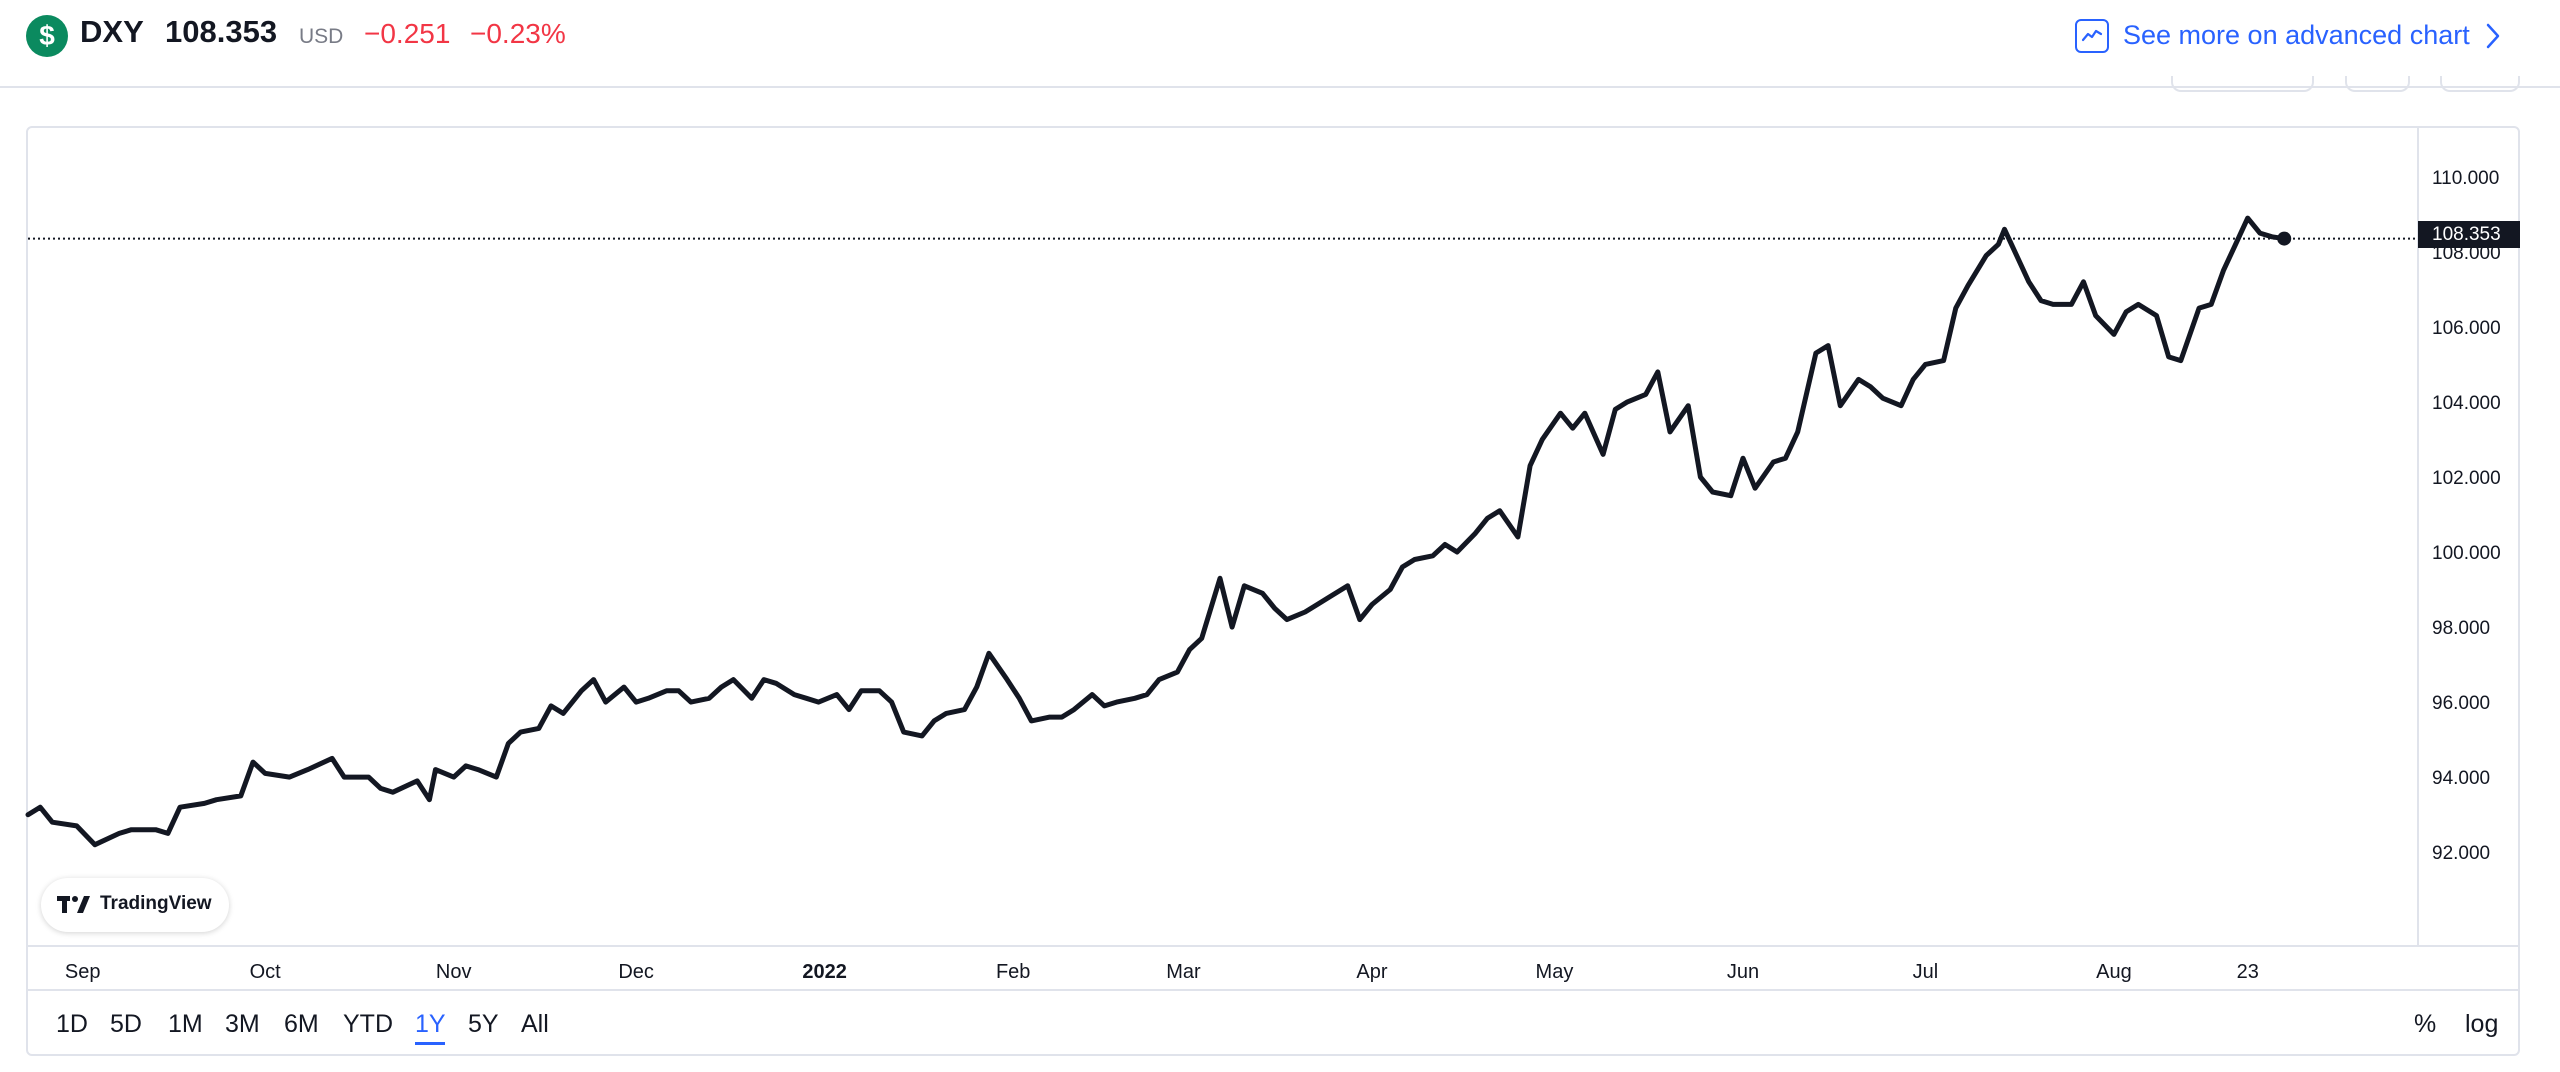  What do you see at coordinates (2466, 403) in the screenshot?
I see `y-tick-label: 104.000` at bounding box center [2466, 403].